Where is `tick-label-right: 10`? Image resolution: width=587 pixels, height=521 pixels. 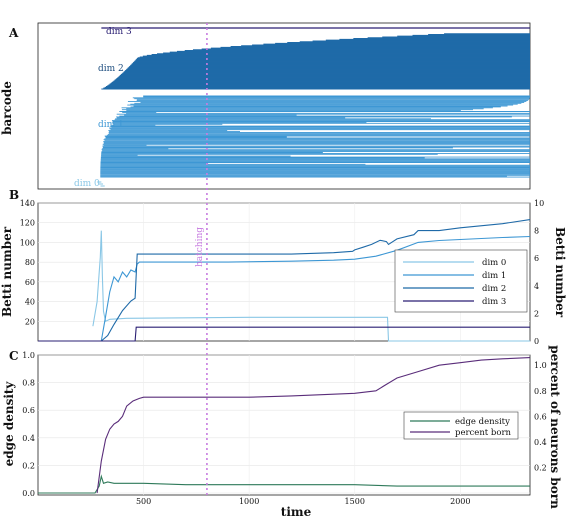
tick-label-right: 10 is located at coordinates (539, 203).